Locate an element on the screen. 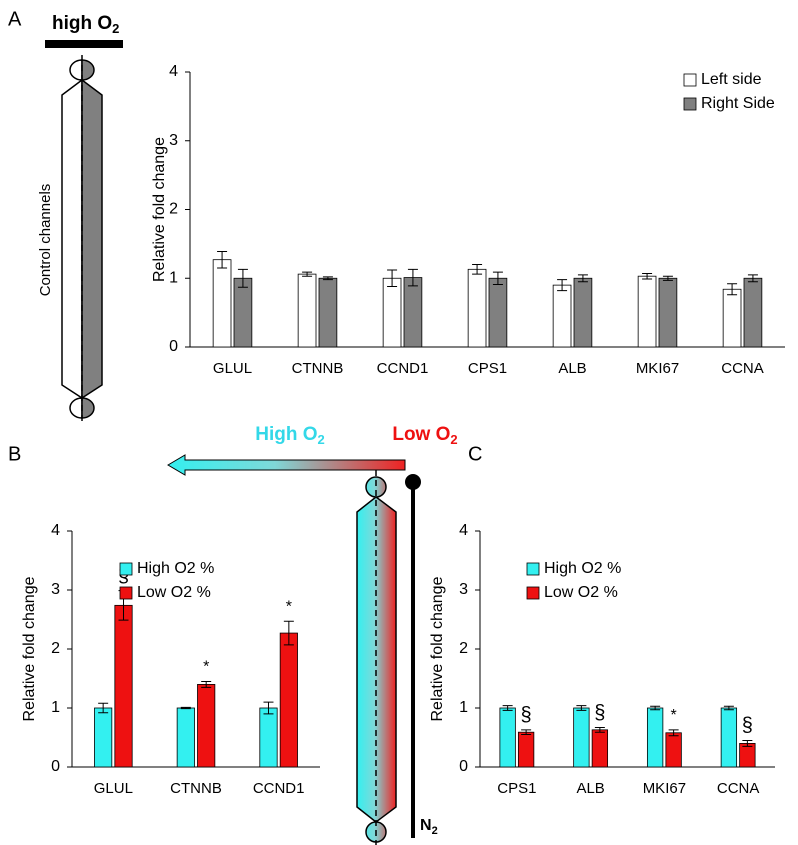 This screenshot has width=798, height=845. high-o2-label: high O2 is located at coordinates (85, 24).